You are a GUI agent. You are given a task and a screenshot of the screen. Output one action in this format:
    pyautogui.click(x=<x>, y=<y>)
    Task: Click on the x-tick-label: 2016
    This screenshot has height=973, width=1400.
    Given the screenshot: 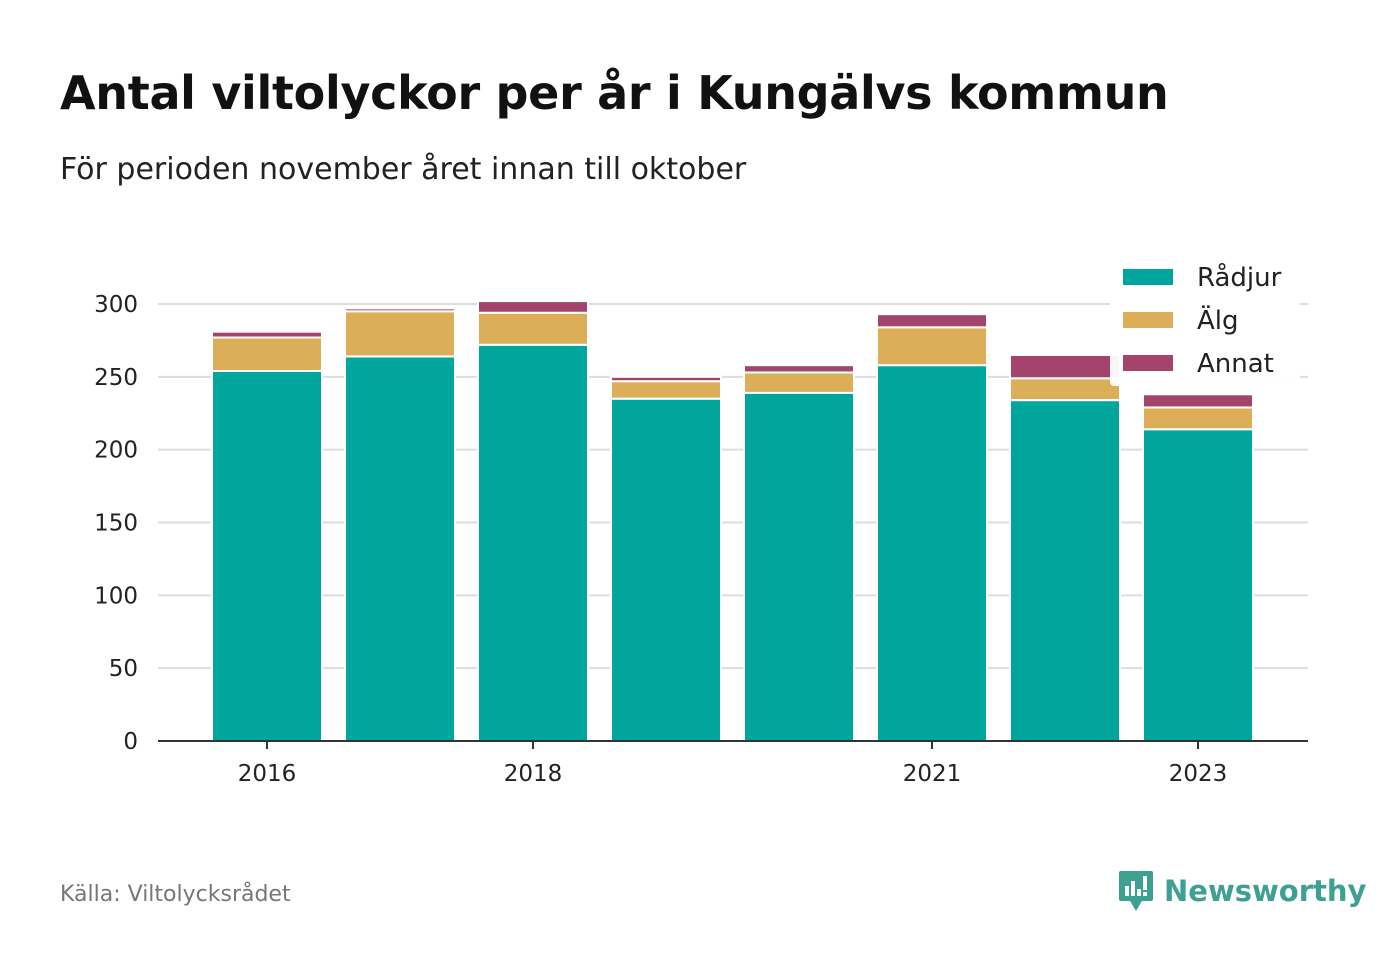 What is the action you would take?
    pyautogui.click(x=267, y=774)
    